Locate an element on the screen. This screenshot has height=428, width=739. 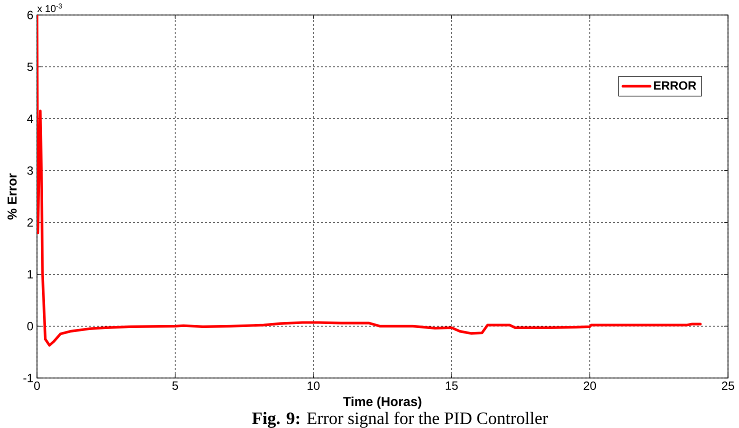
y-tick-label: 4 is located at coordinates (30, 118).